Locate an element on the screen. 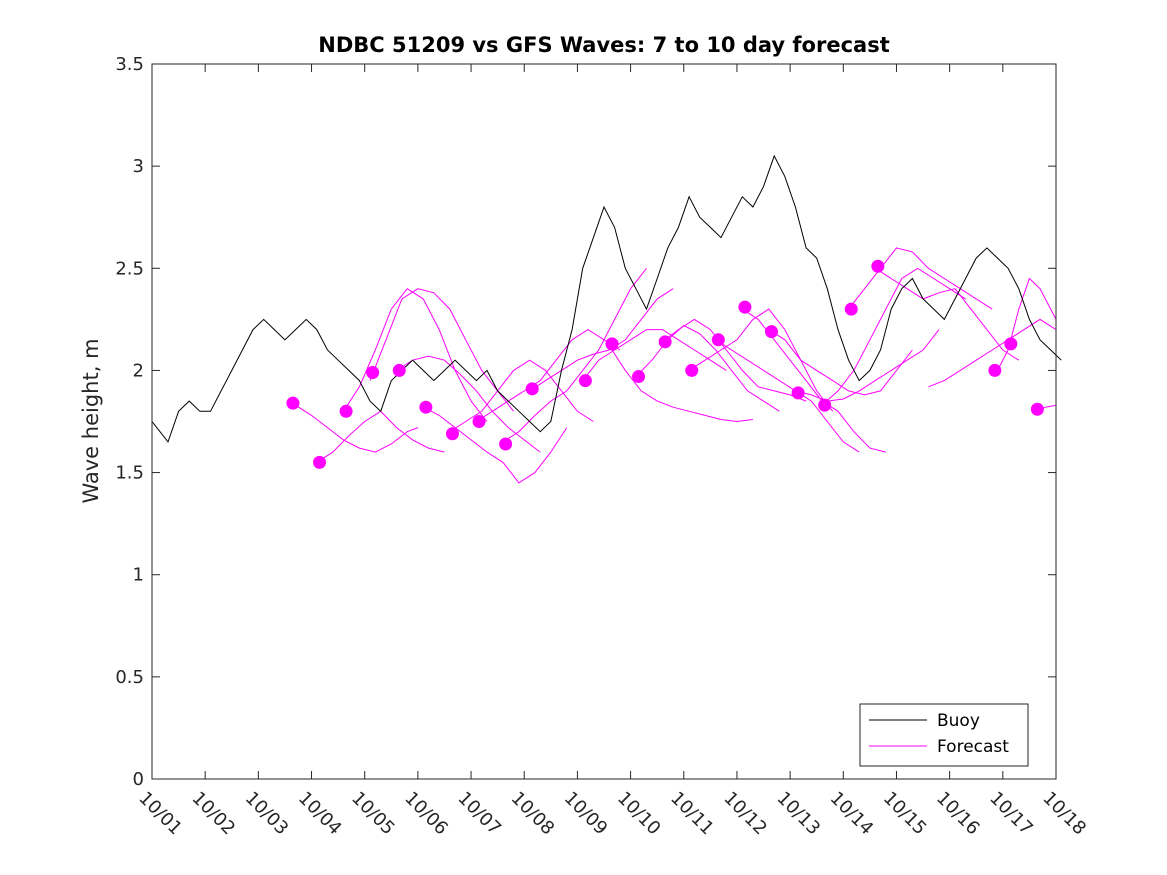 Image resolution: width=1167 pixels, height=875 pixels. legend-buoy-label: Buoy is located at coordinates (958, 721).